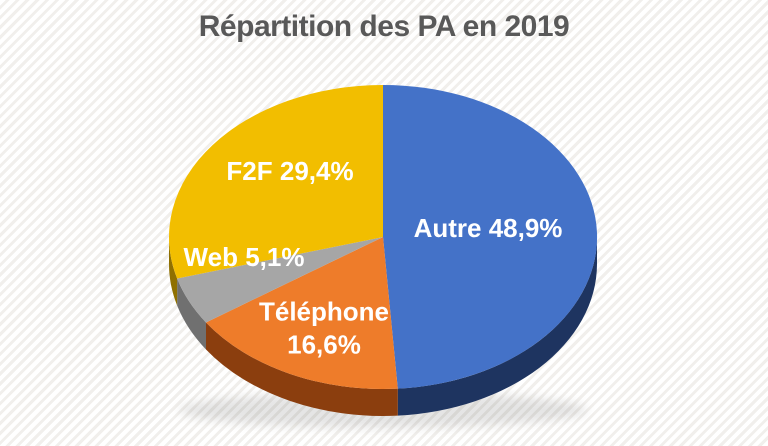  I want to click on pie-slice-f2f, so click(276, 182).